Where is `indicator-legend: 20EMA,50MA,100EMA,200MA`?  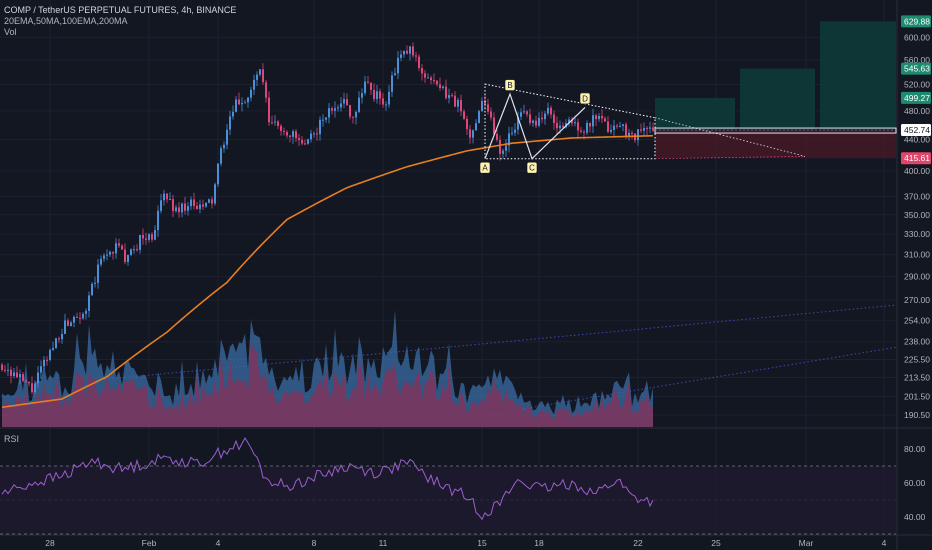 indicator-legend: 20EMA,50MA,100EMA,200MA is located at coordinates (66, 21).